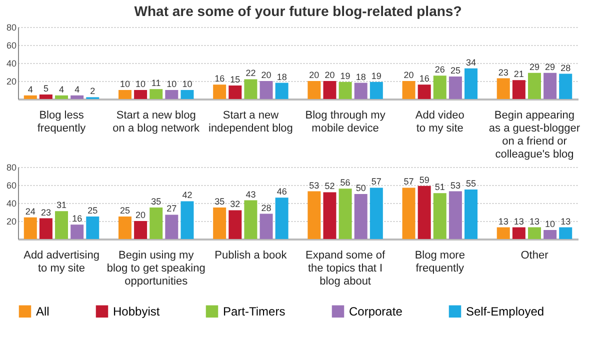 This screenshot has height=348, width=606. What do you see at coordinates (171, 209) in the screenshot?
I see `data-label: 27` at bounding box center [171, 209].